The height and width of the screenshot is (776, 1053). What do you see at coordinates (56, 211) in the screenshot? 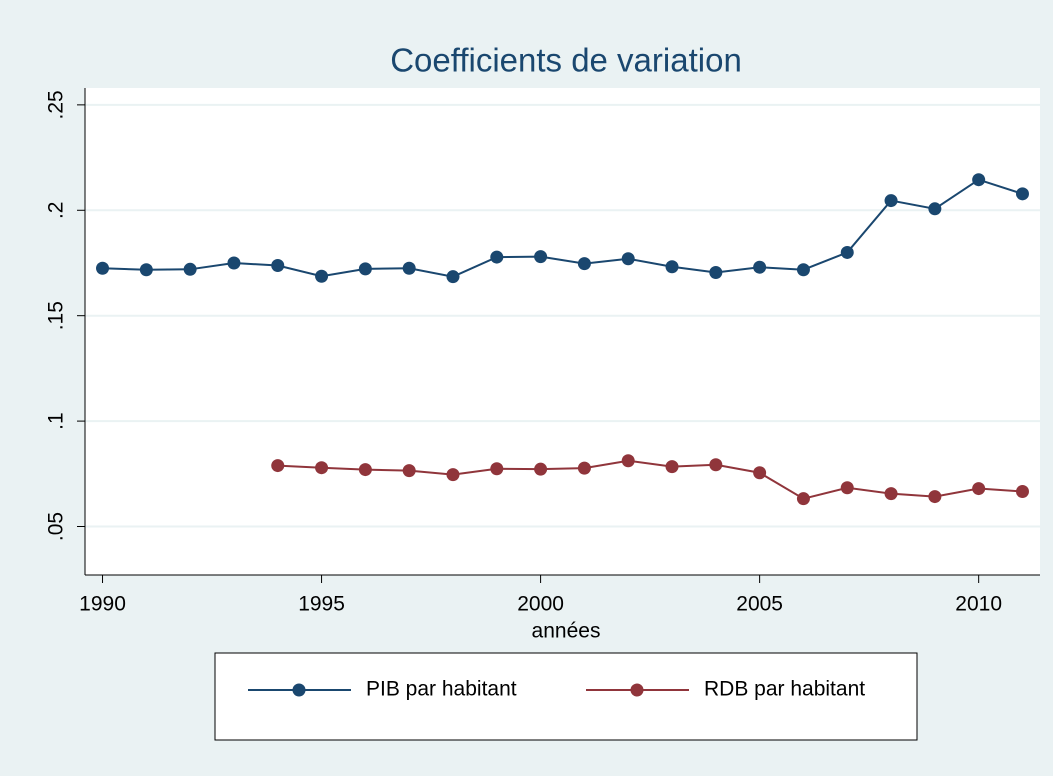
I see `y-tick-label: .2` at bounding box center [56, 211].